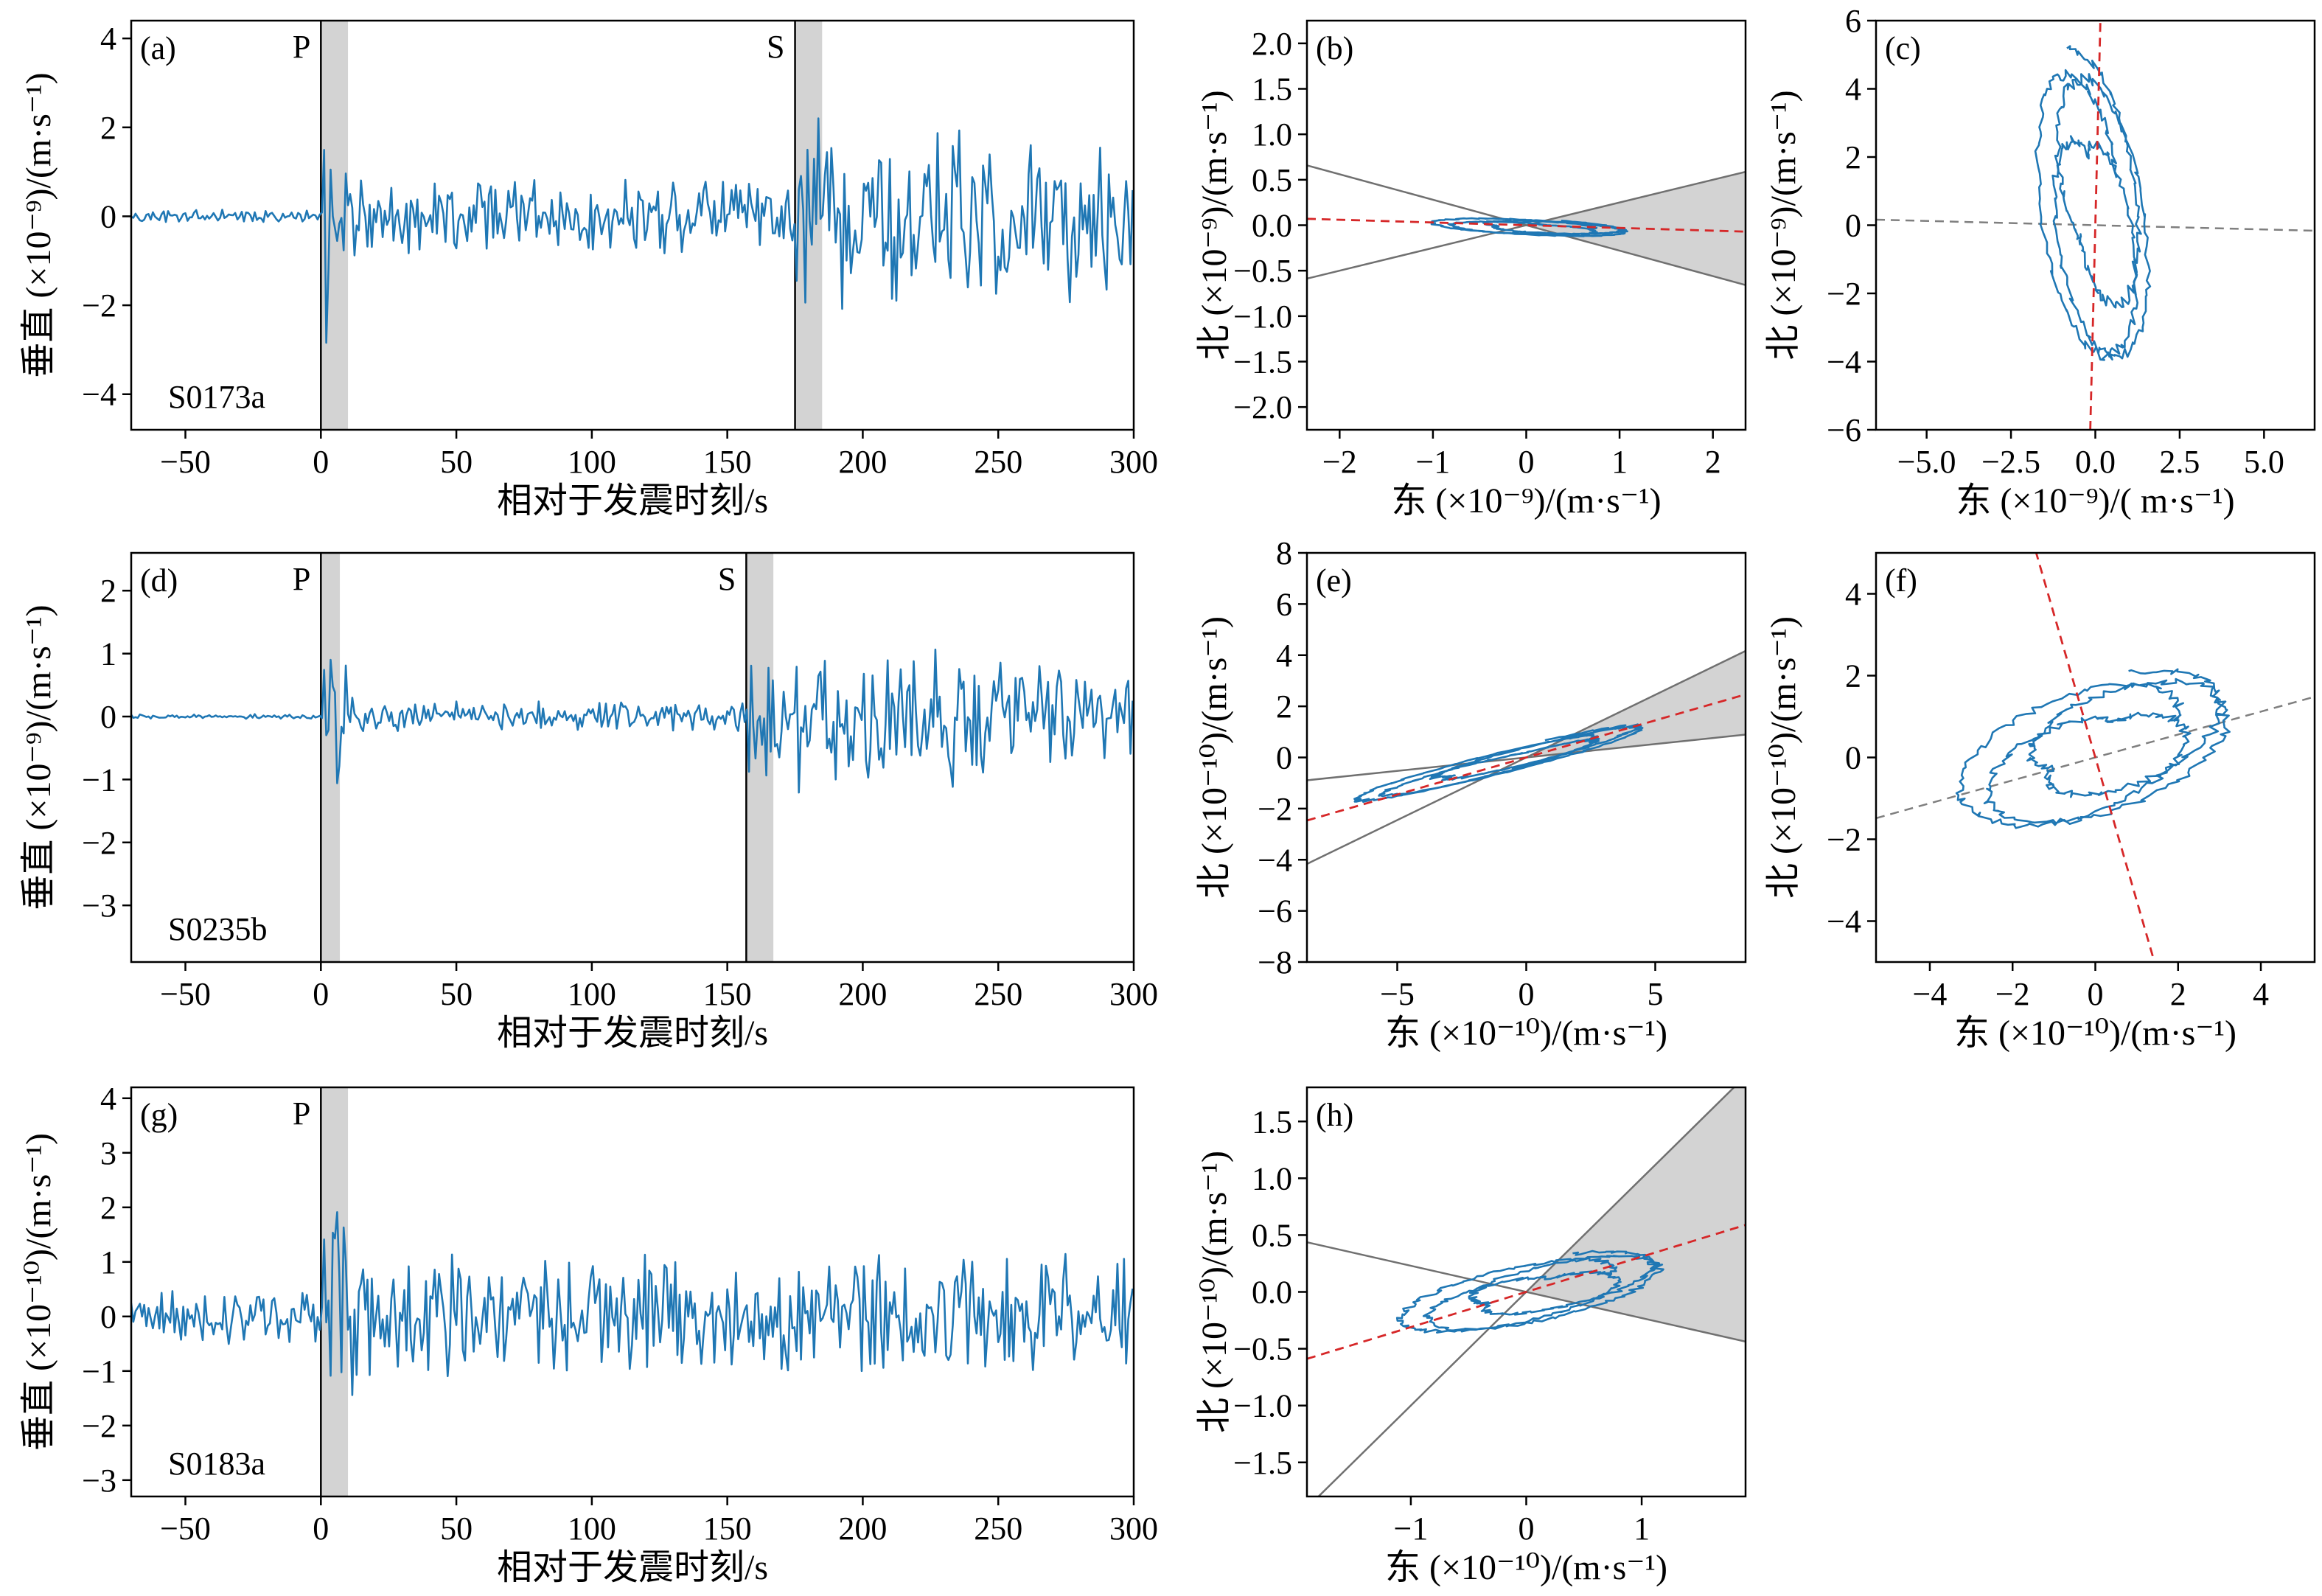  Describe the element at coordinates (1844, 294) in the screenshot. I see `c-ytick-label: −2` at that location.